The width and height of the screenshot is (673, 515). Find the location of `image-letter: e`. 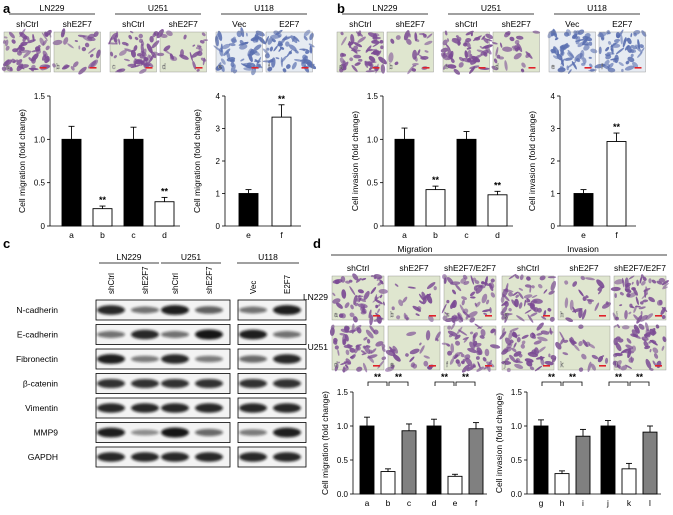

image-letter: e is located at coordinates (220, 67).